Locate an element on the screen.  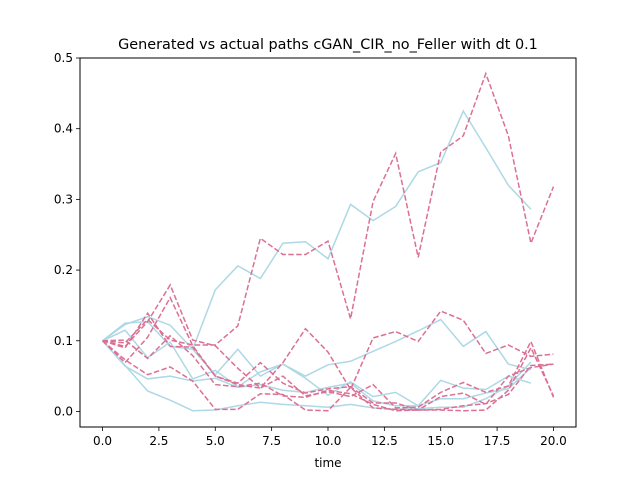
y-tick-label: 0.1 is located at coordinates (63, 341).